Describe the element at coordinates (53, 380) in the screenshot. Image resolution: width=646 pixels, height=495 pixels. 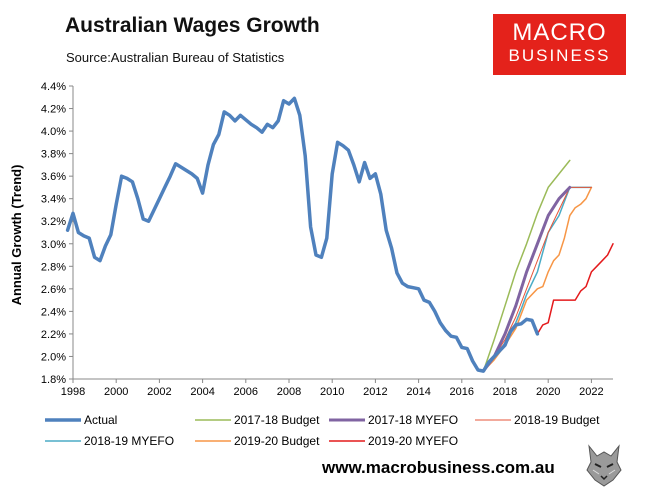
I see `y-tick-label: 1.8%` at that location.